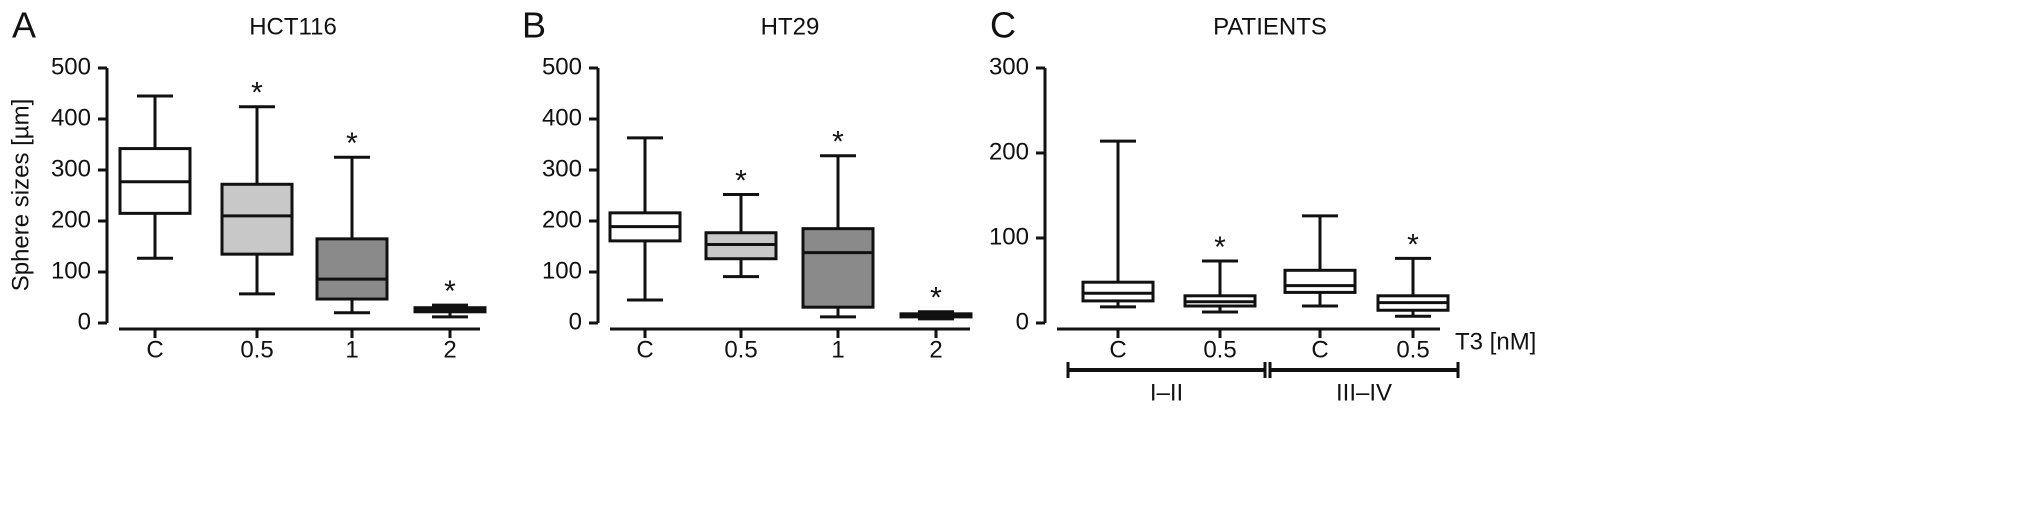 The height and width of the screenshot is (531, 2032). What do you see at coordinates (790, 26) in the screenshot?
I see `chart-title: HT29` at bounding box center [790, 26].